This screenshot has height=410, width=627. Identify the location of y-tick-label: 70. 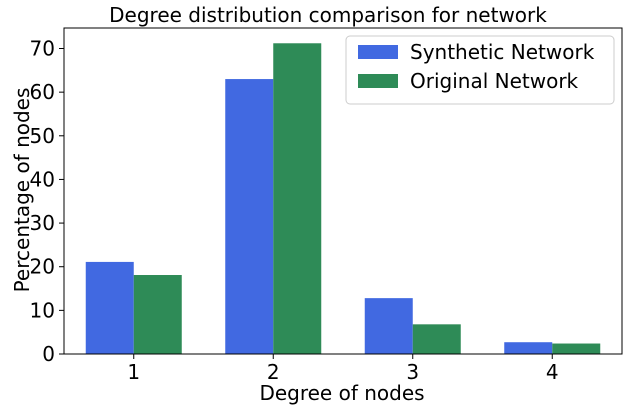
(42, 49).